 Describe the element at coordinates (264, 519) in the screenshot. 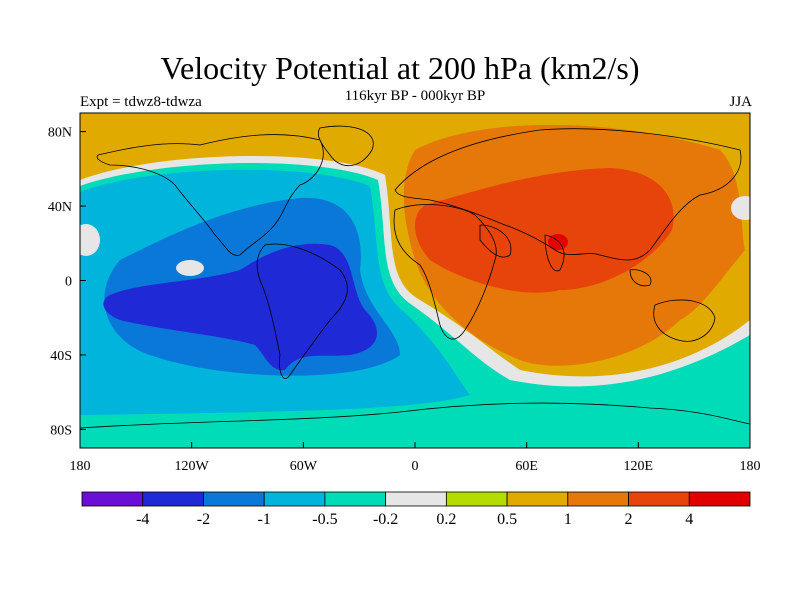

I see `colorbar-label: -1` at that location.